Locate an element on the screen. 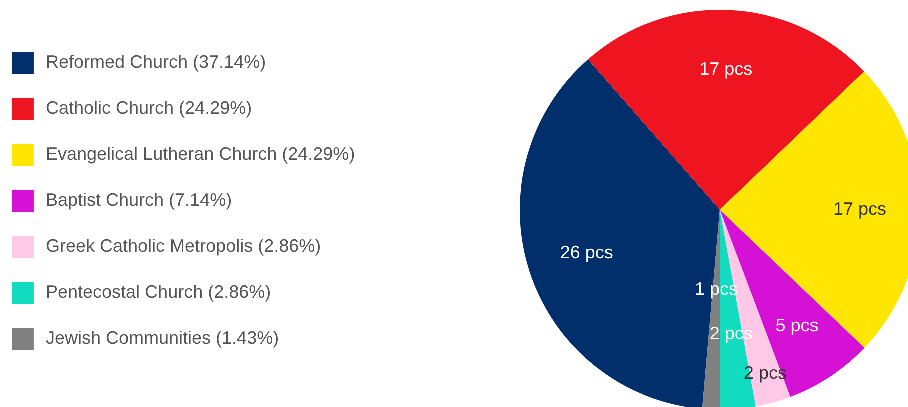  legend-label: Pentecostal Church (2.86%) is located at coordinates (159, 292).